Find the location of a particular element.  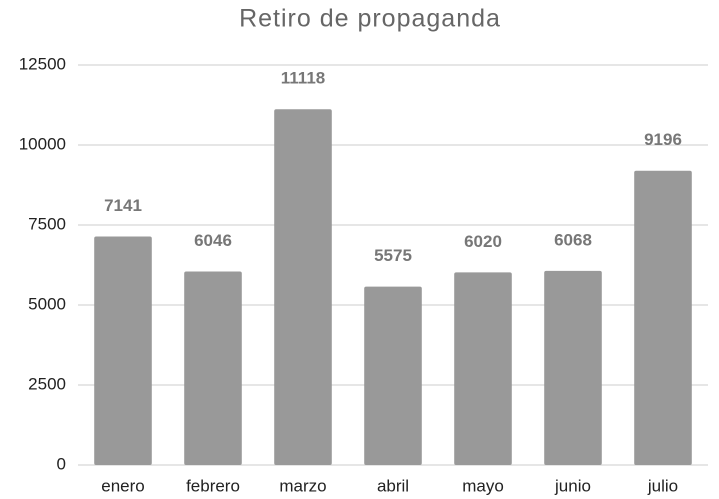

y-tick-label: 2500 is located at coordinates (47, 383).